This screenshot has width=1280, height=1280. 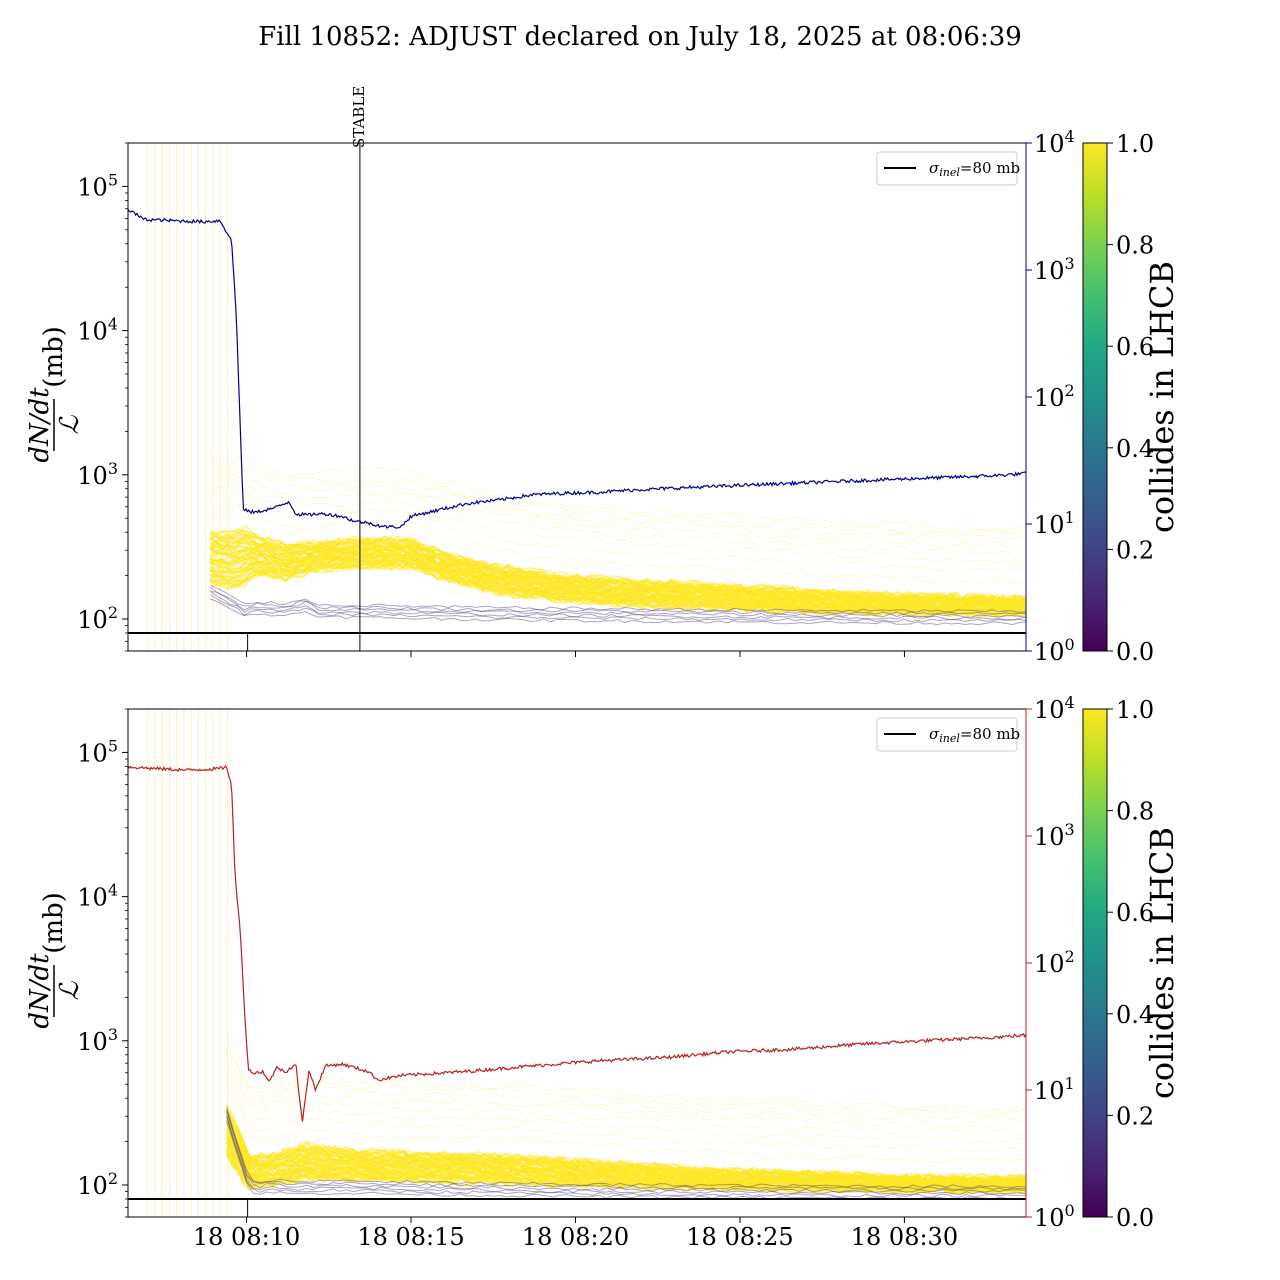 What do you see at coordinates (575, 1237) in the screenshot?
I see `x-tick-label: 18 08:20` at bounding box center [575, 1237].